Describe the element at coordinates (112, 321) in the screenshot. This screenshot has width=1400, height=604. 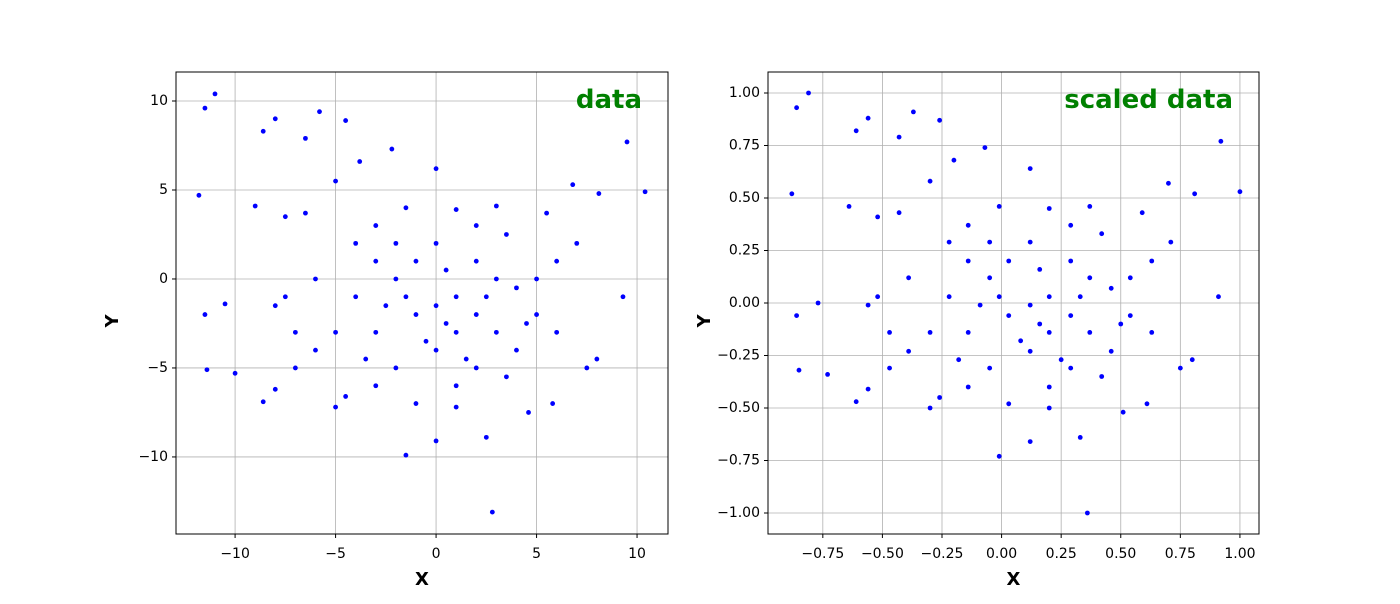
I see `y-axis-label: Y` at that location.